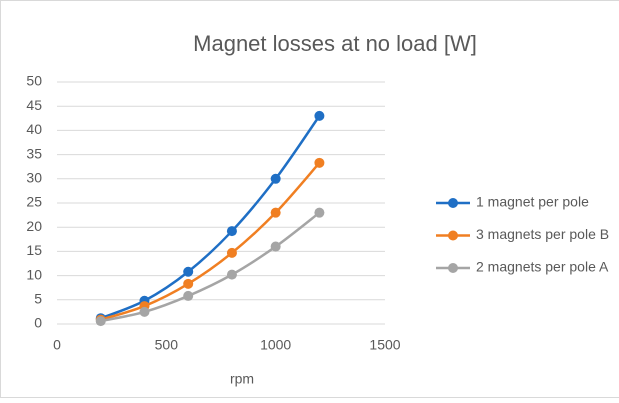 The width and height of the screenshot is (619, 403). What do you see at coordinates (38, 299) in the screenshot?
I see `y-tick-label: 5` at bounding box center [38, 299].